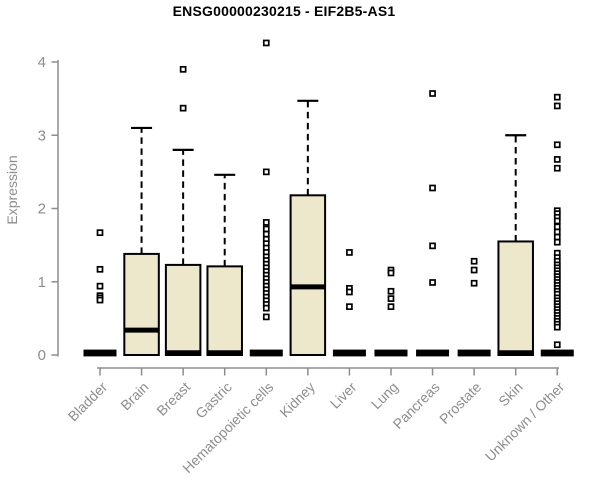  What do you see at coordinates (343, 395) in the screenshot?
I see `x-tick-label: Liver` at bounding box center [343, 395].